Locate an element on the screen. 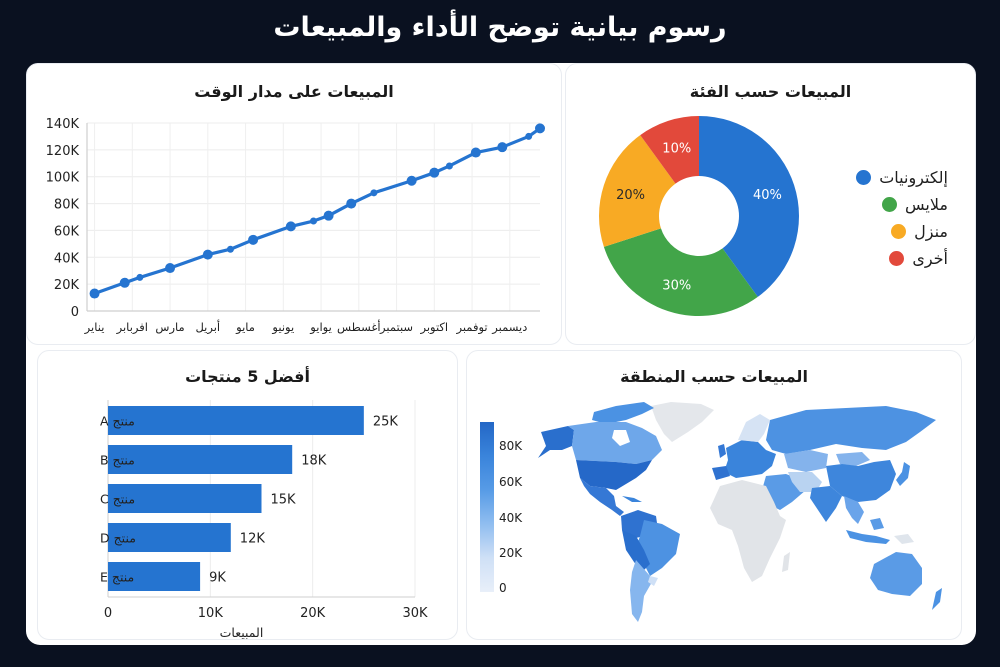 This screenshot has width=1000, height=667. x-tick-label: أبريل is located at coordinates (207, 327).